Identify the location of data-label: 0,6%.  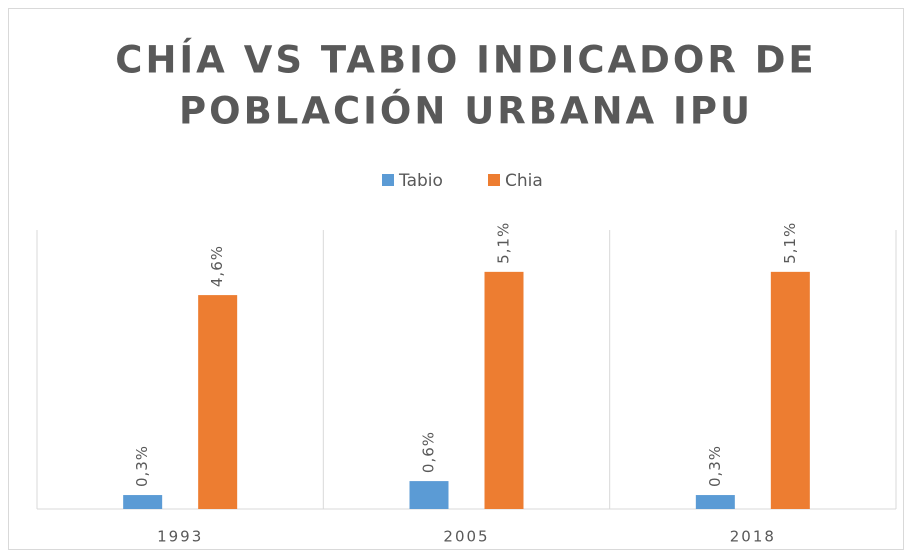
(429, 452).